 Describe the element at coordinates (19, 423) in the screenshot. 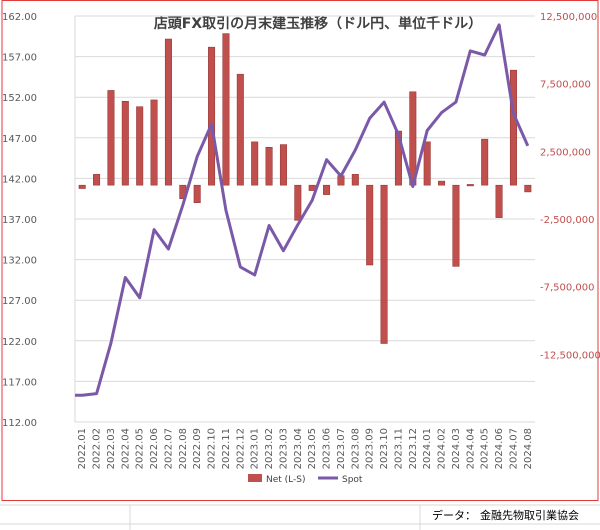

I see `left-tick-label: 112.00` at that location.